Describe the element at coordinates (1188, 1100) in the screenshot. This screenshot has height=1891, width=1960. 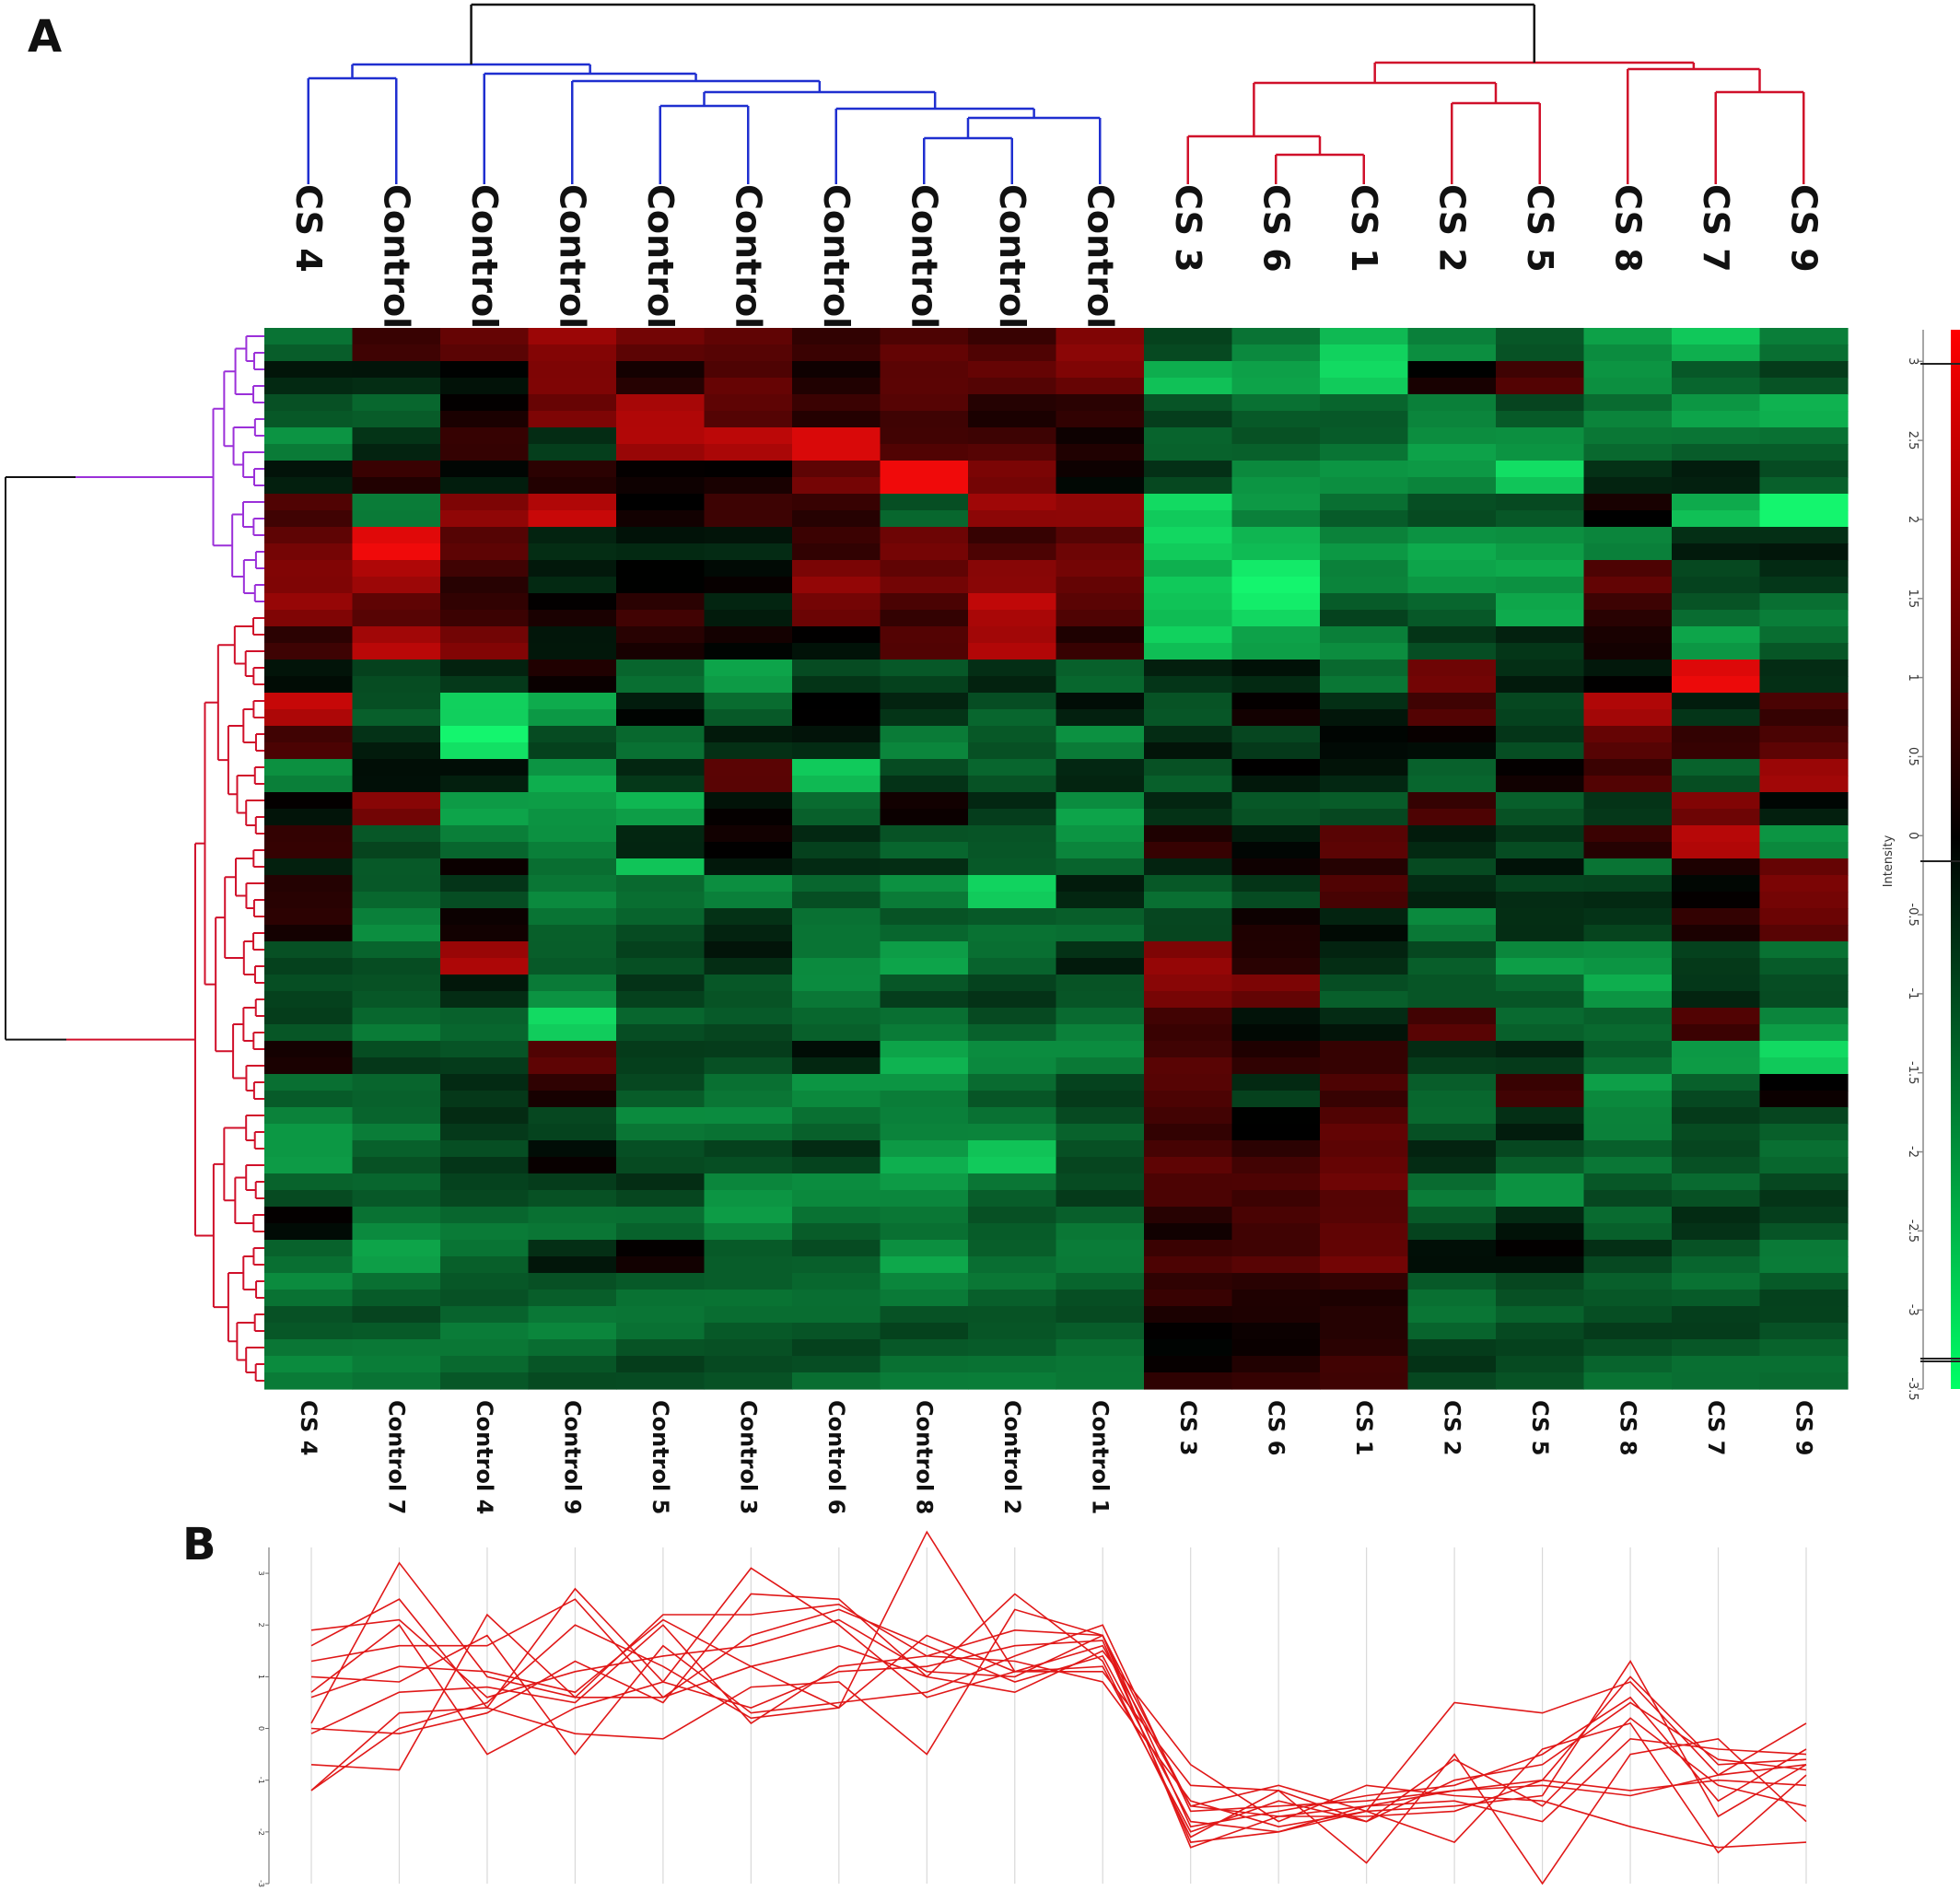
I see `heatmap-cell-r47-c11` at that location.